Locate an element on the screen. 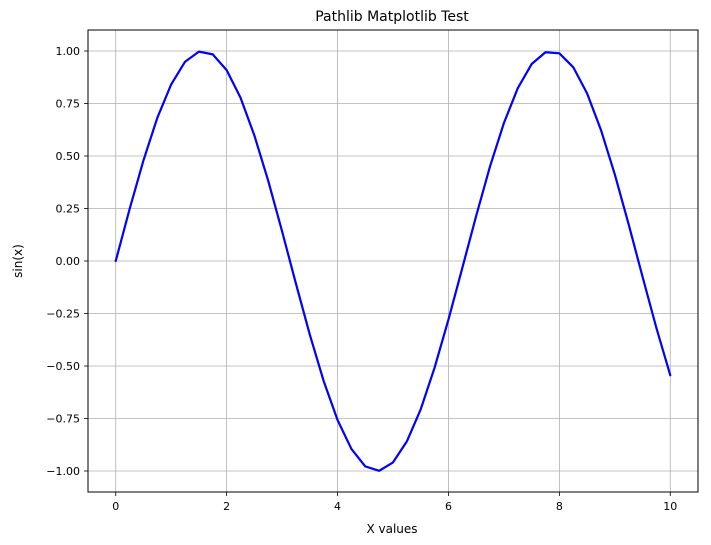  y-tick-label: 1.00 is located at coordinates (68, 51).